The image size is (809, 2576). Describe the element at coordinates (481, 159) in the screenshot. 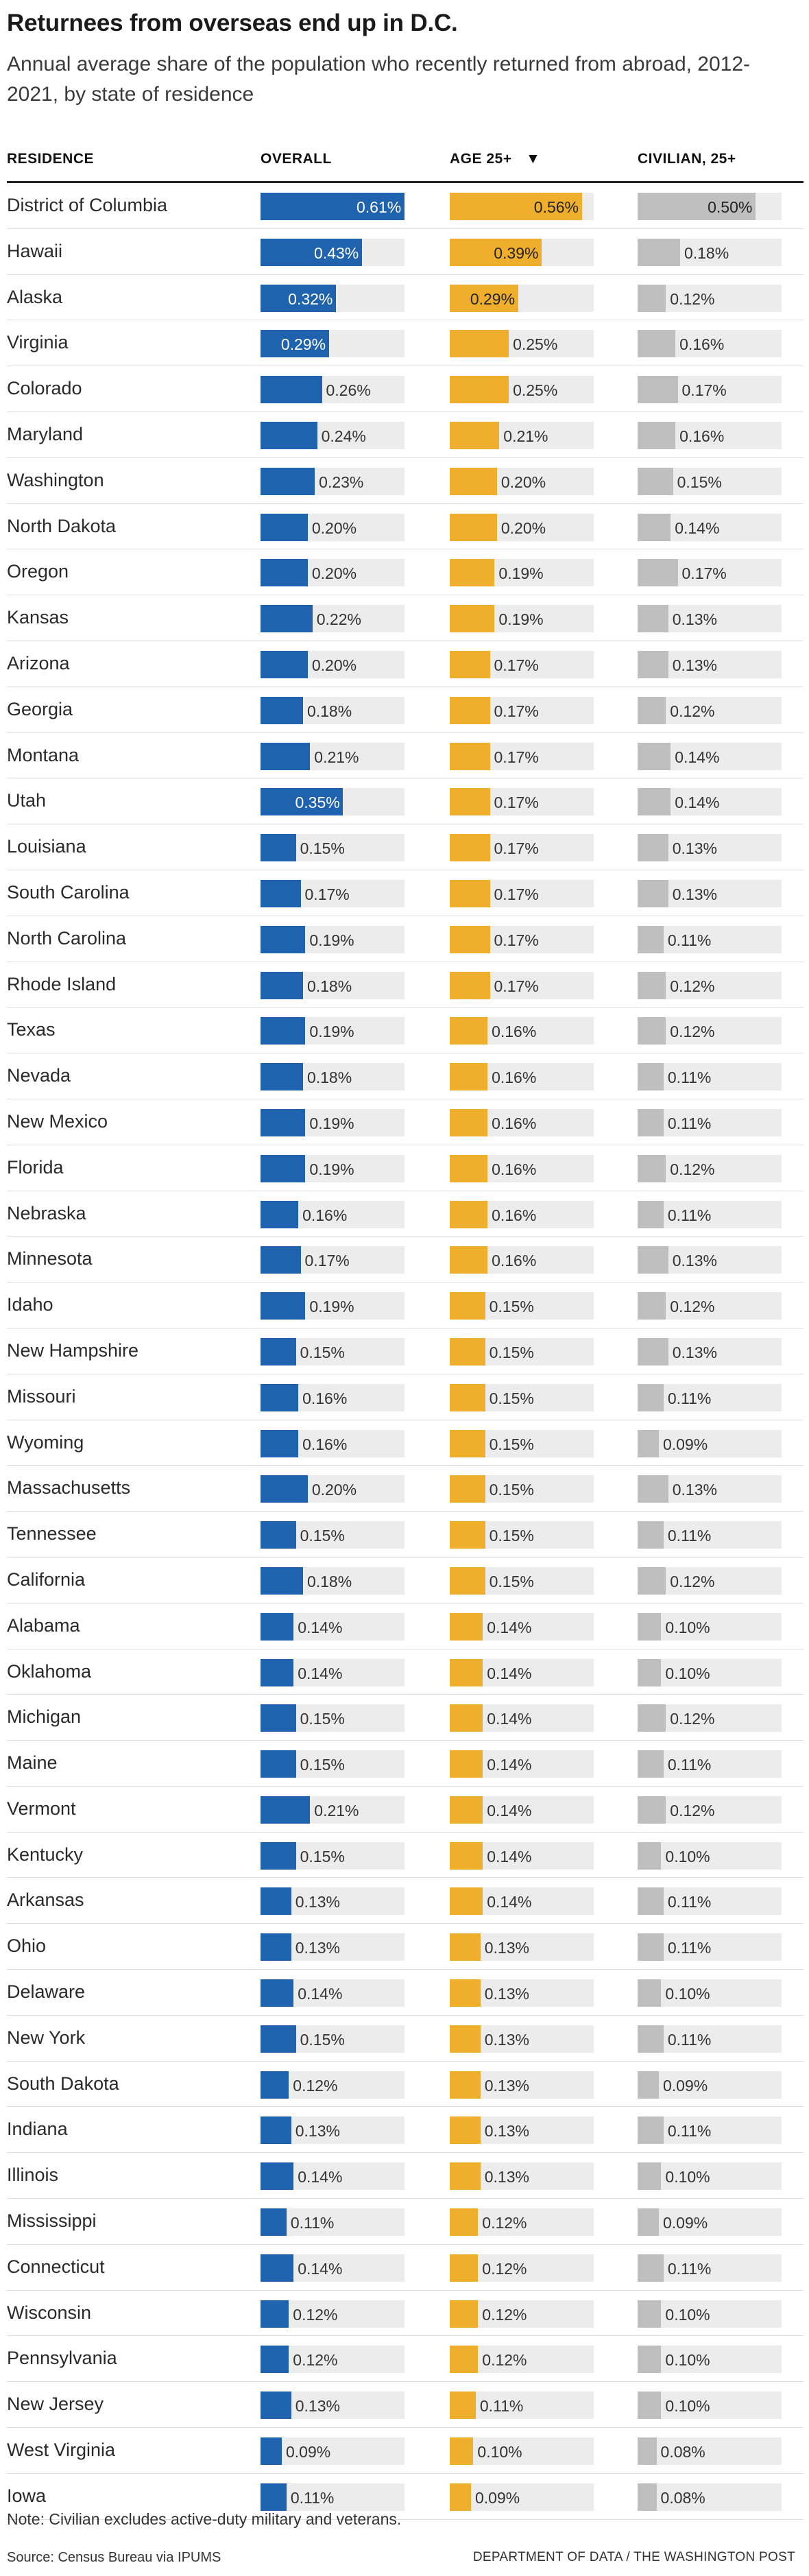

I see `column-header-age25: AGE 25+` at that location.